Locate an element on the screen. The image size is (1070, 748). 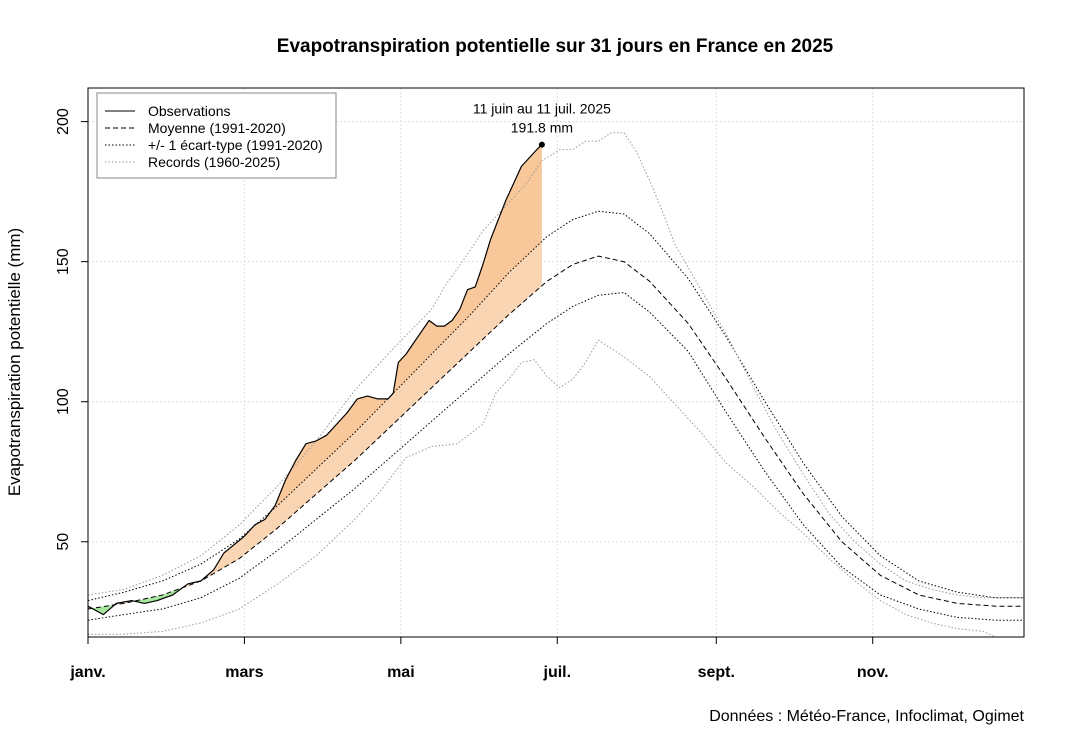
y-tick-label-150: 150 is located at coordinates (63, 261).